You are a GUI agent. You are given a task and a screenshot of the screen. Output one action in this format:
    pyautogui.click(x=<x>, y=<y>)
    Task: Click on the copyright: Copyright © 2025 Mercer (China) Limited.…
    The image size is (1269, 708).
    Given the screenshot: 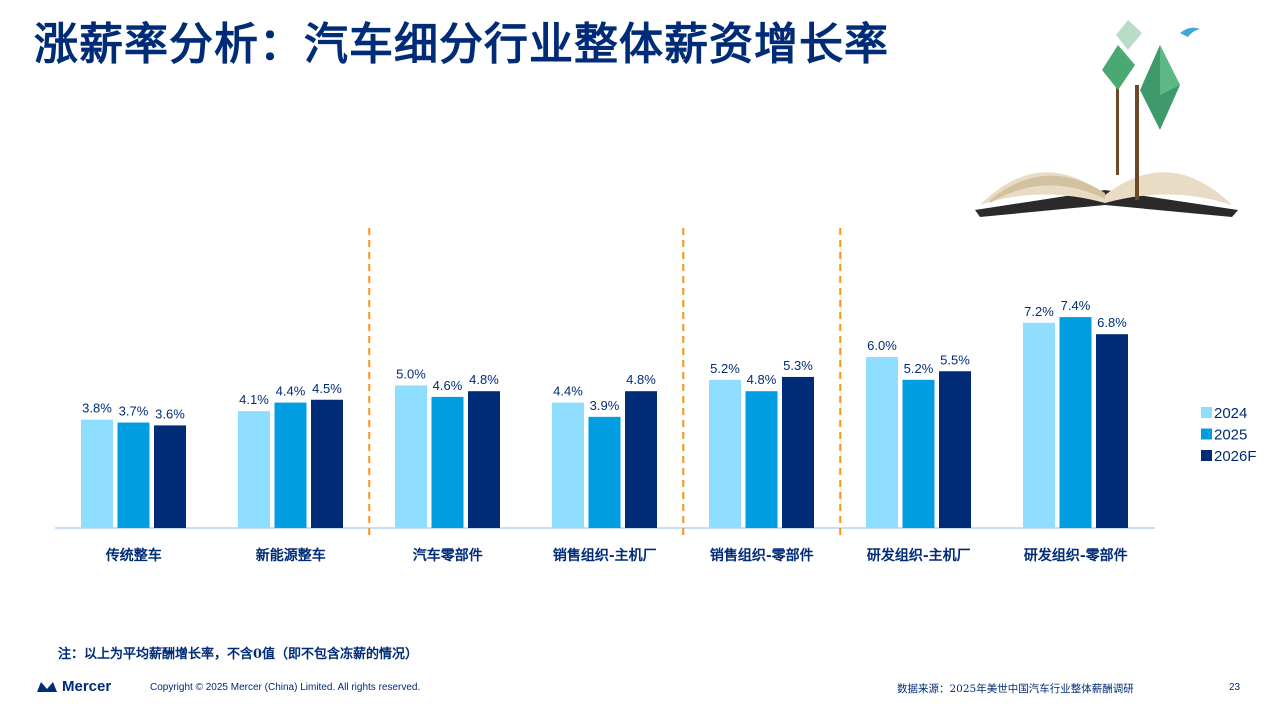 What is the action you would take?
    pyautogui.click(x=285, y=687)
    